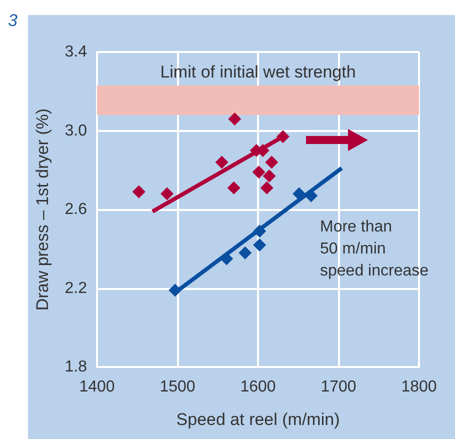  Describe the element at coordinates (258, 387) in the screenshot. I see `x-tick-label: 1600` at that location.